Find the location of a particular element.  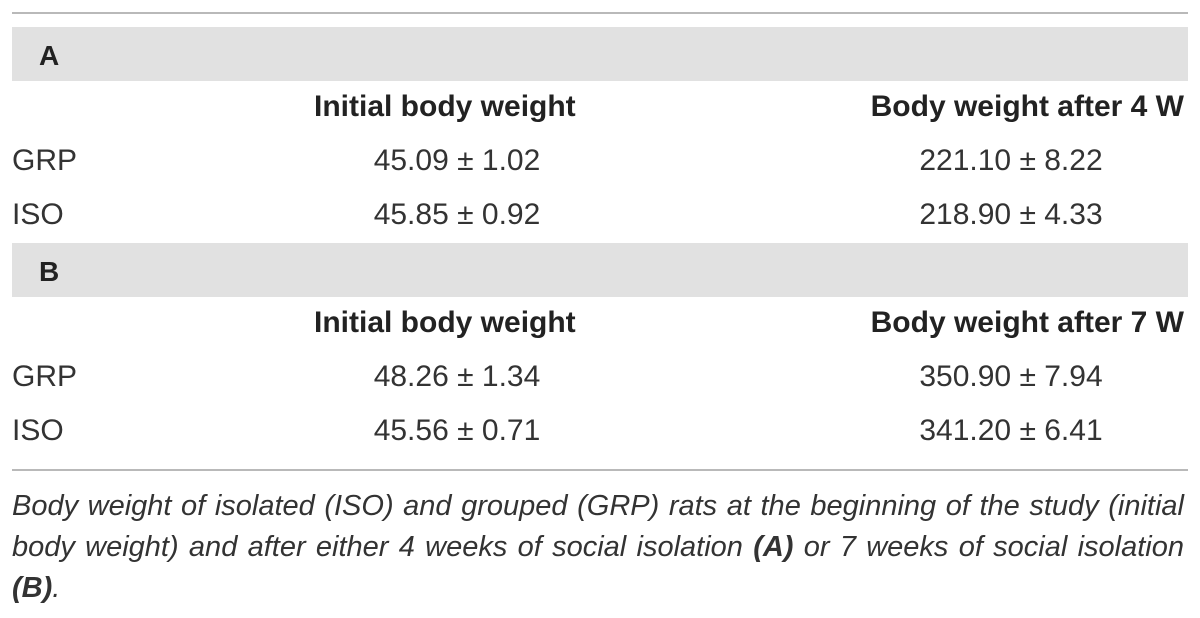

section-a-label: A is located at coordinates (49, 55).